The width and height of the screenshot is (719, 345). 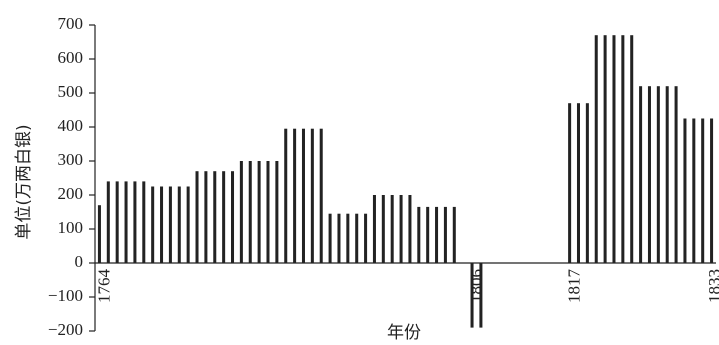 What do you see at coordinates (72, 176) in the screenshot?
I see `y-axis: −200 −100 0 100 200 300 400 500 600 700` at bounding box center [72, 176].